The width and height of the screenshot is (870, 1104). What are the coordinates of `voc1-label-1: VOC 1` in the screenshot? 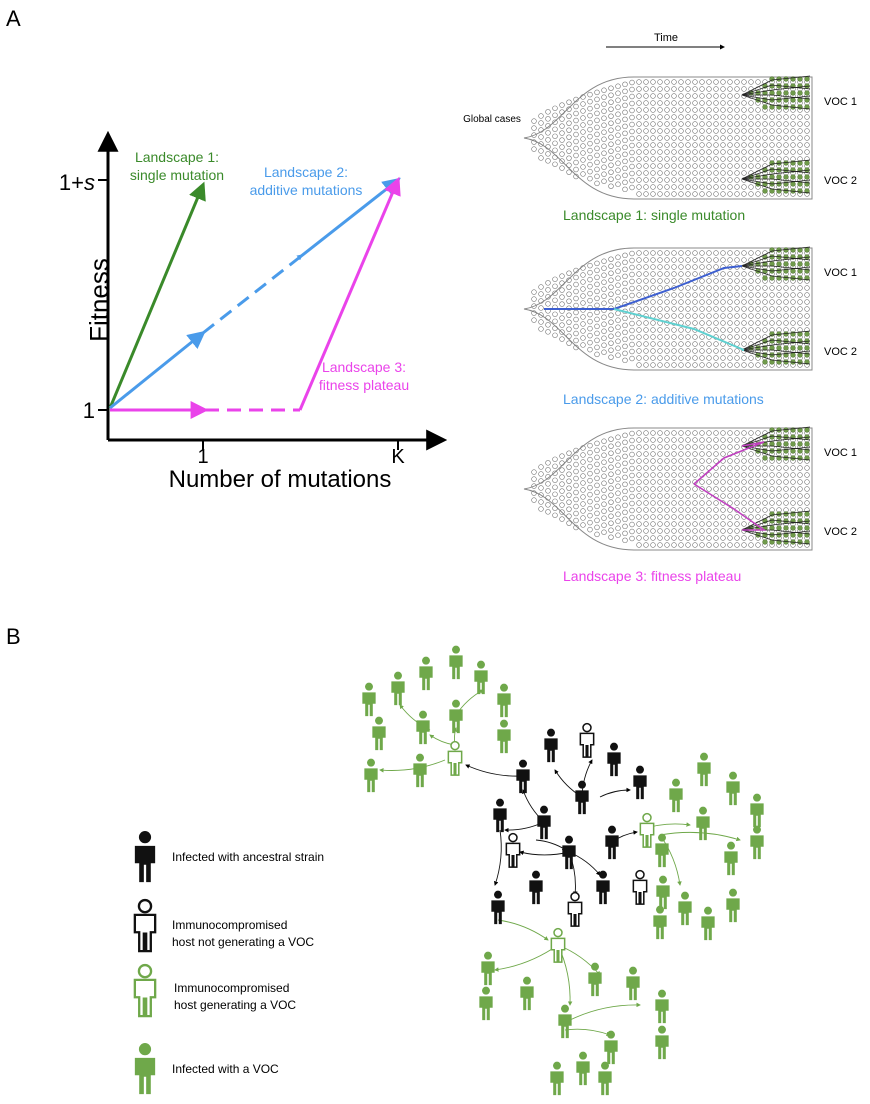 It's located at (841, 102).